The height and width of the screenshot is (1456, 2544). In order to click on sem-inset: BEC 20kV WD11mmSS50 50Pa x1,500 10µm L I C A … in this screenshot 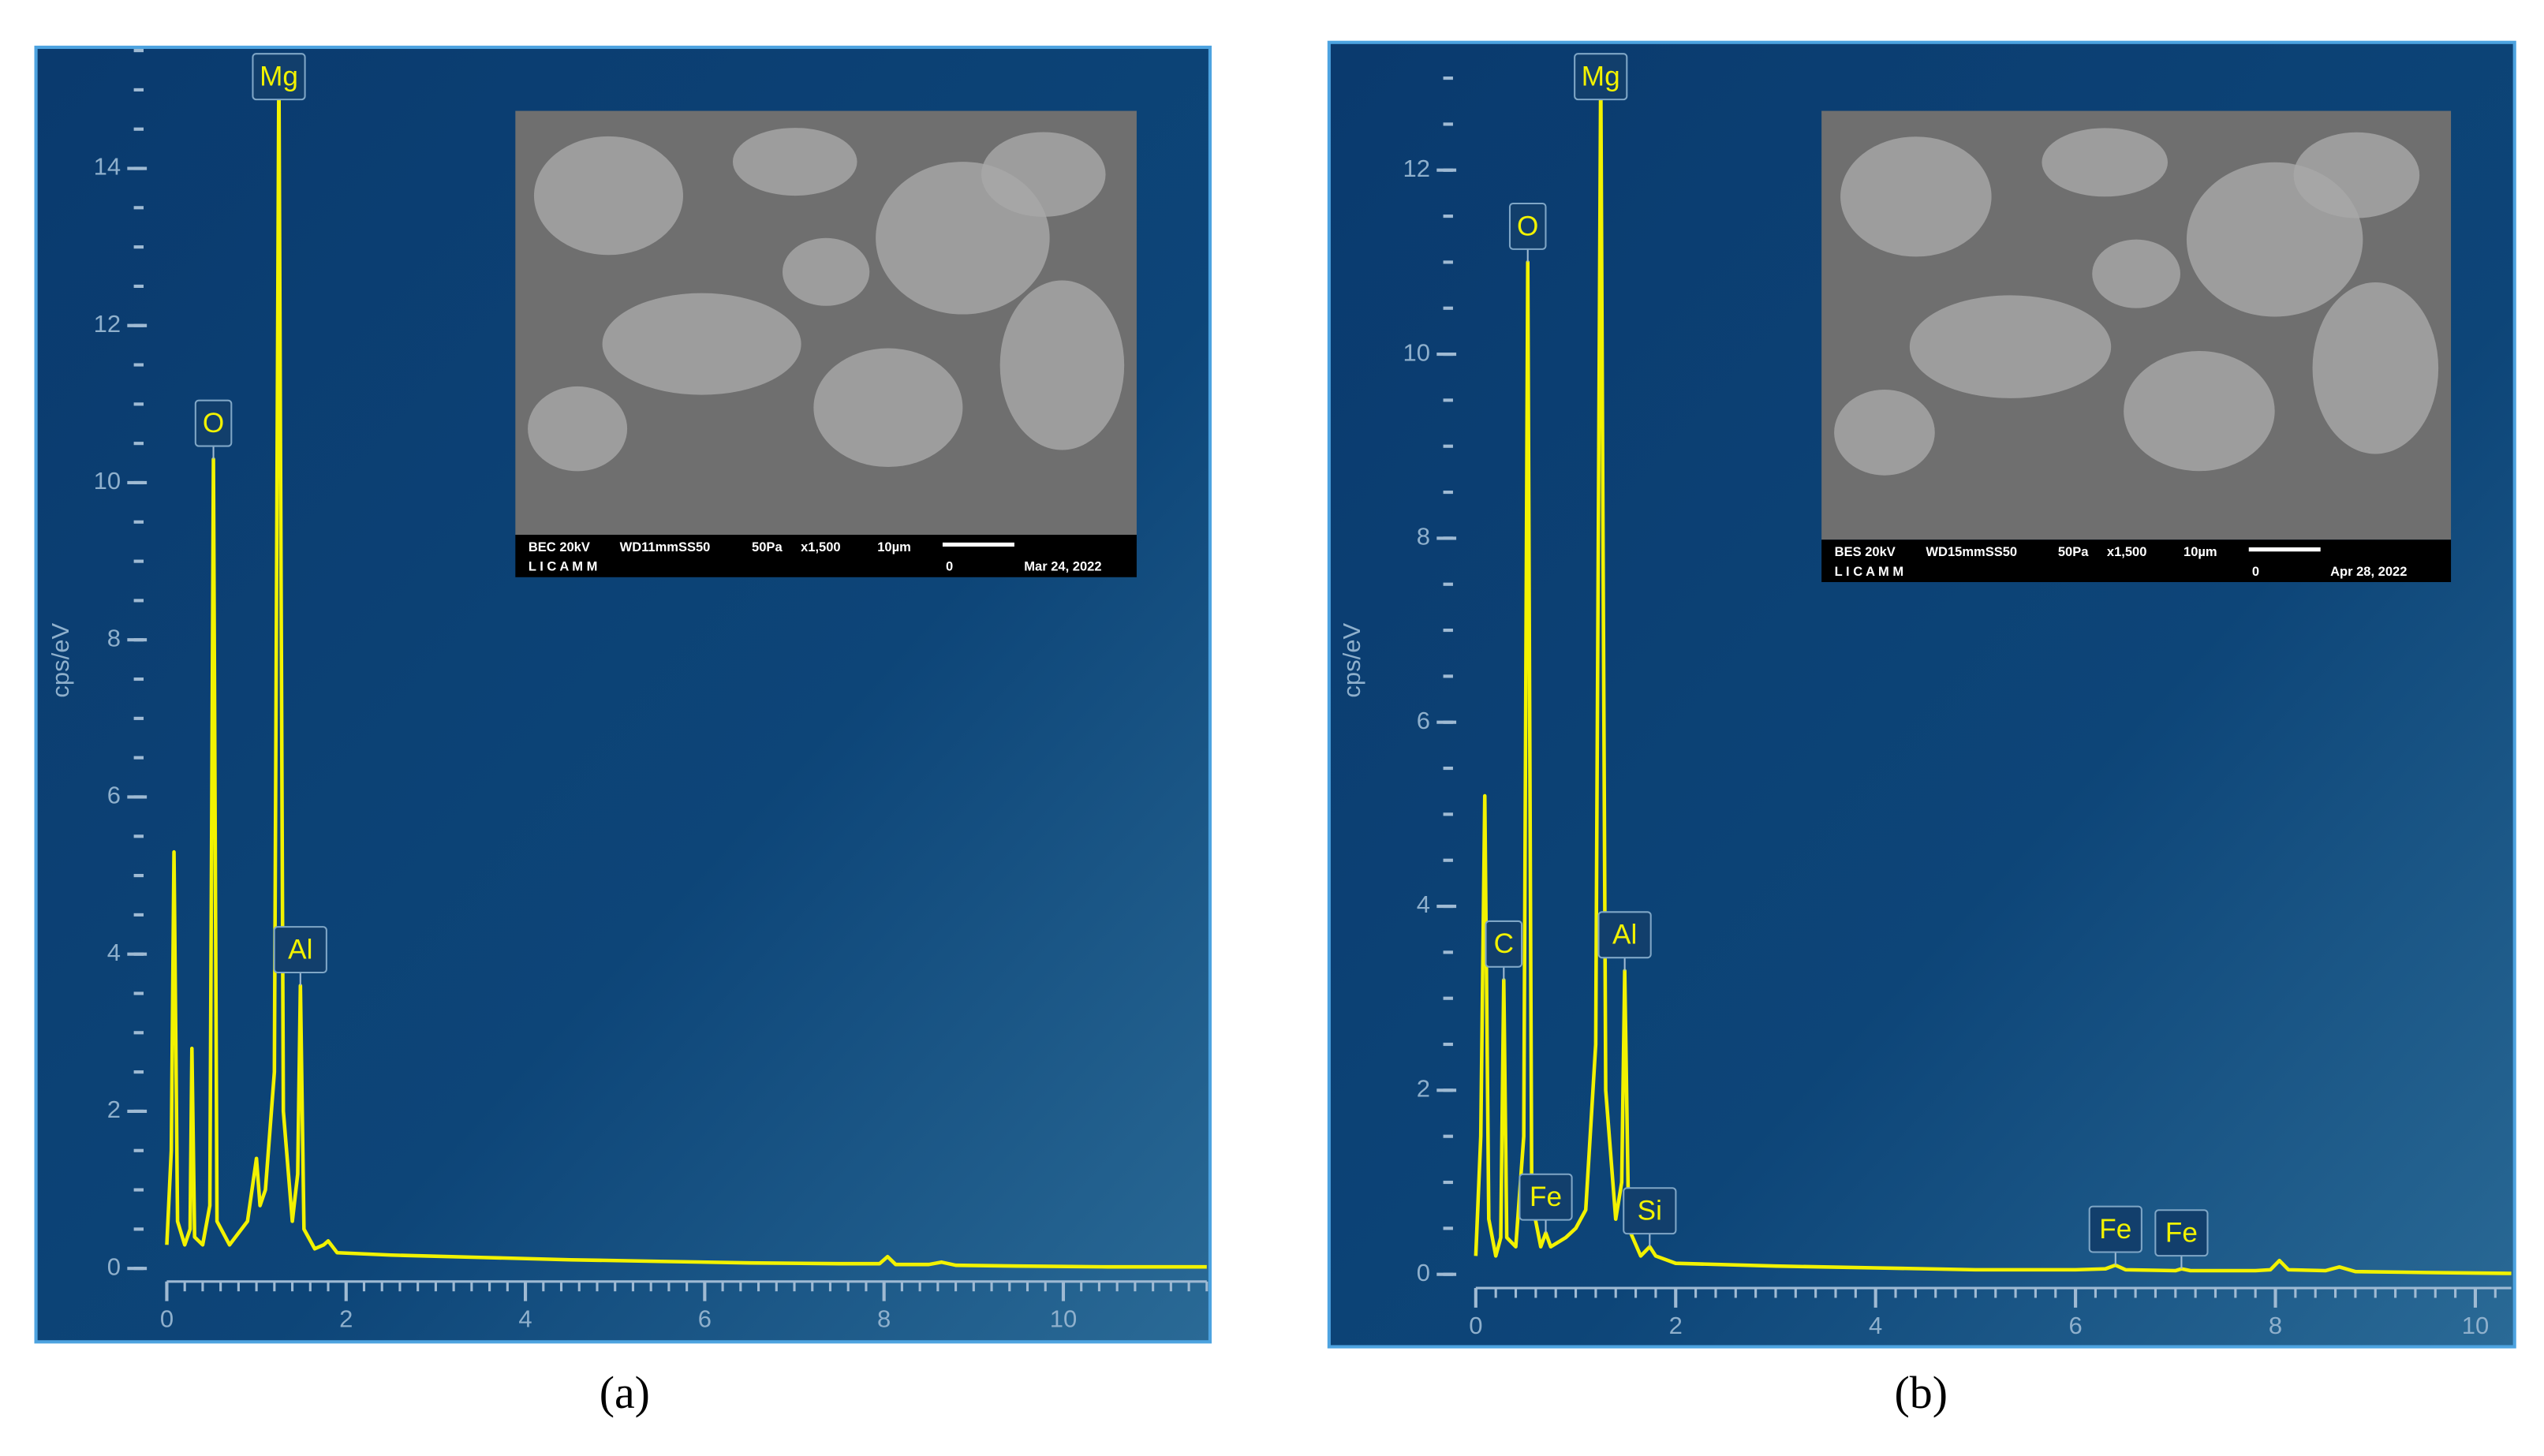, I will do `click(826, 343)`.